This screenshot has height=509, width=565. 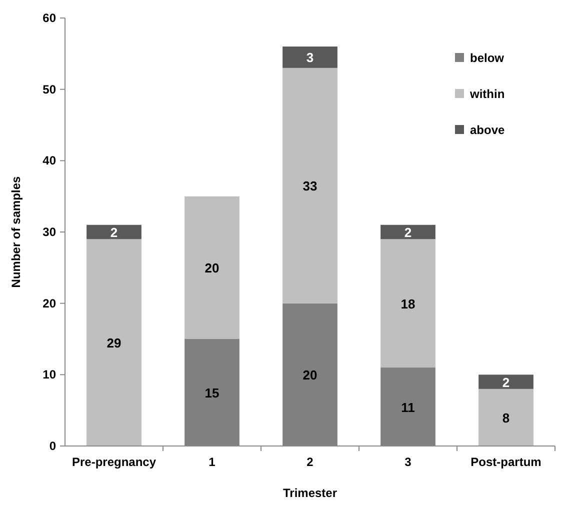 I want to click on data-label: 33, so click(x=310, y=186).